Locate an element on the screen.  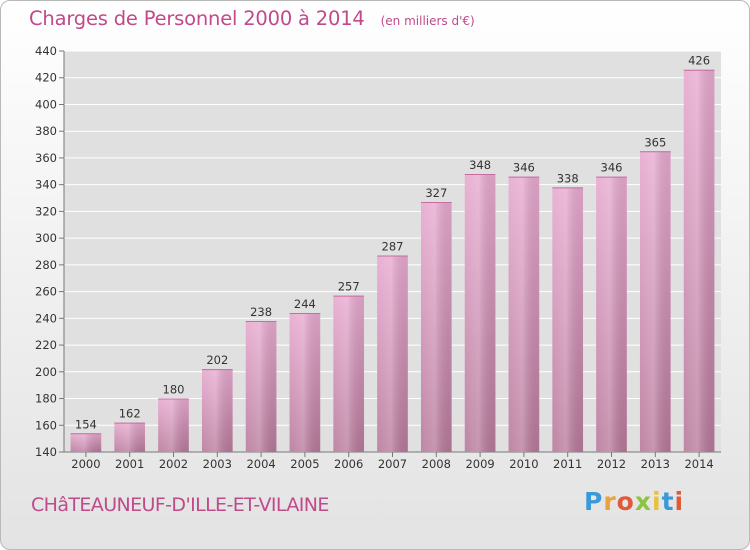
brand-letter: x is located at coordinates (643, 501).